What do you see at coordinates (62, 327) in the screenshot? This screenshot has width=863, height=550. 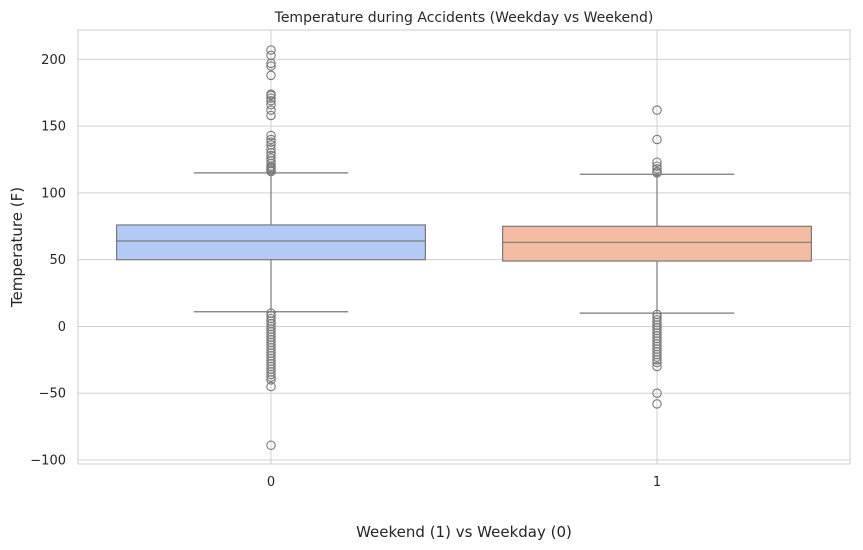 I see `y-tick-label: 0` at bounding box center [62, 327].